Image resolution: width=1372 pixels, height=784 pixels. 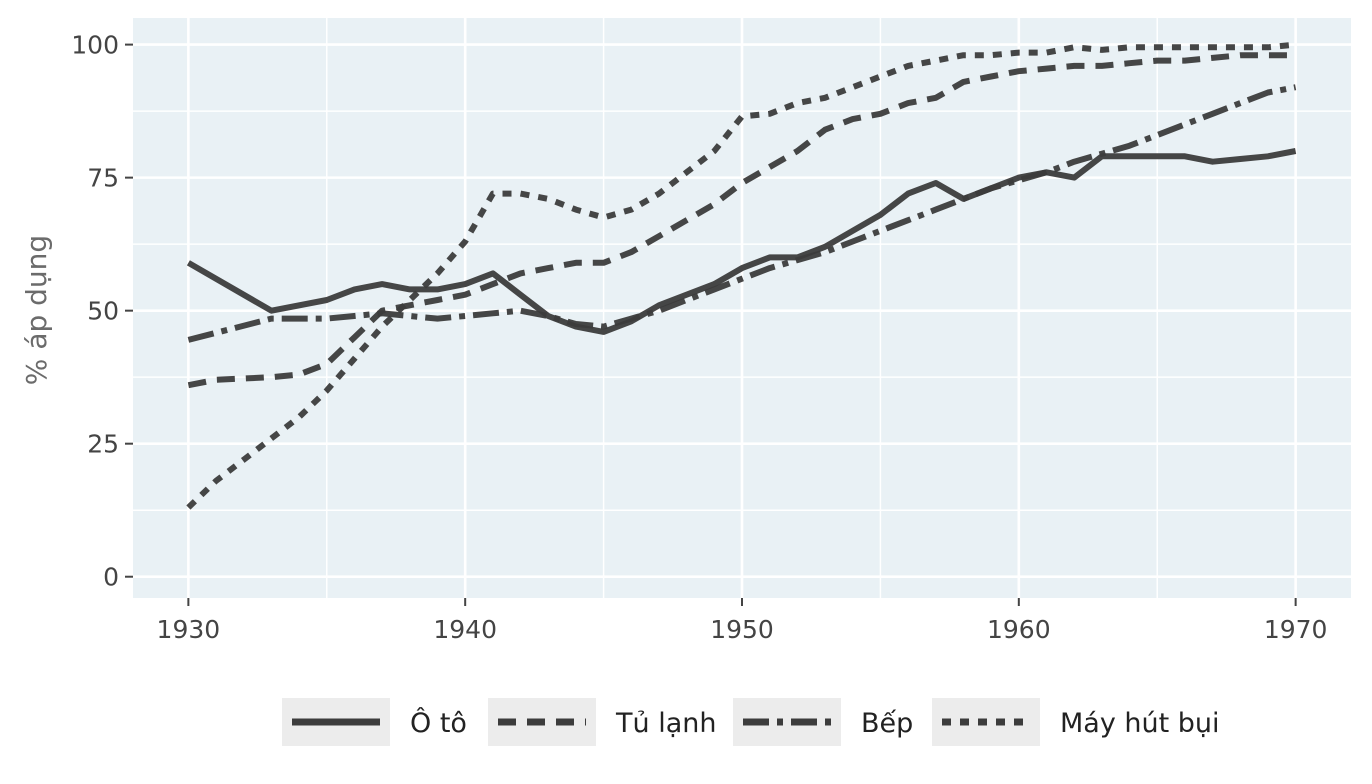 What do you see at coordinates (95, 45) in the screenshot?
I see `y-tick-label: 100` at bounding box center [95, 45].